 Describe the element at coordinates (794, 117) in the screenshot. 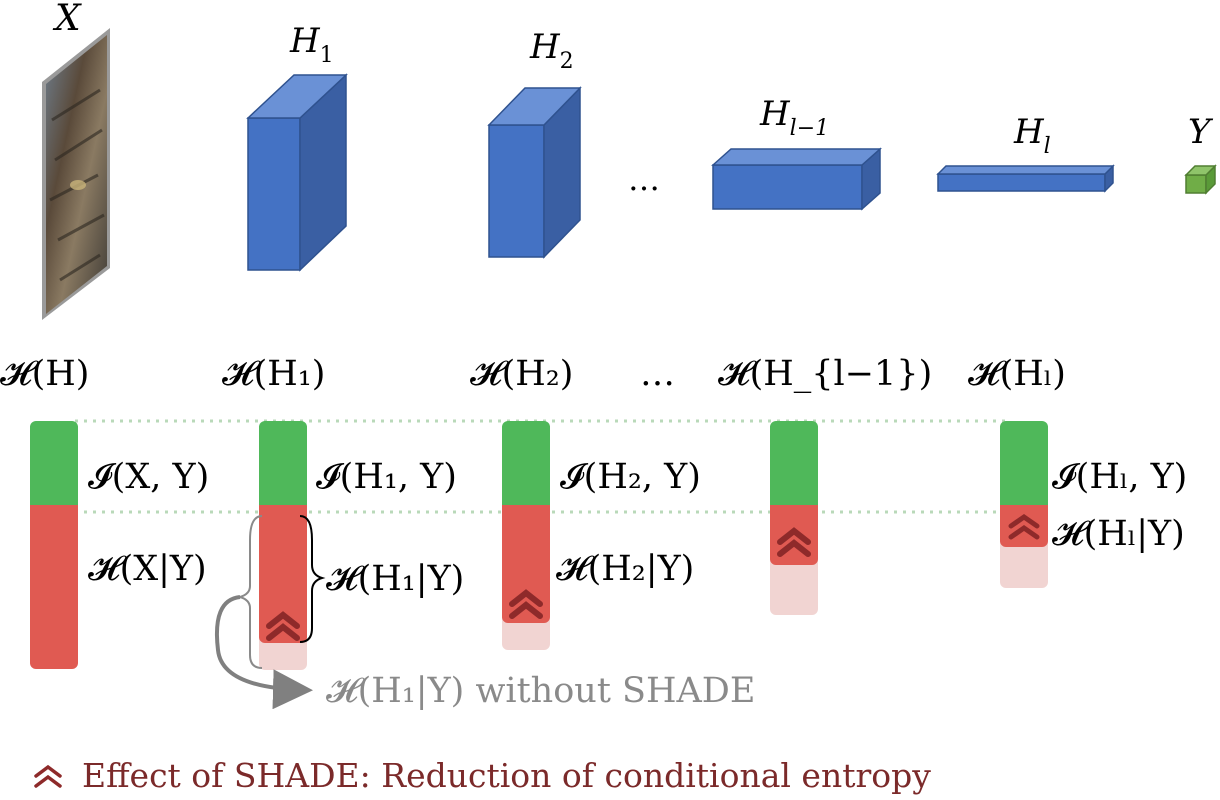

I see `layer-hl-1-label: Hl−1` at that location.